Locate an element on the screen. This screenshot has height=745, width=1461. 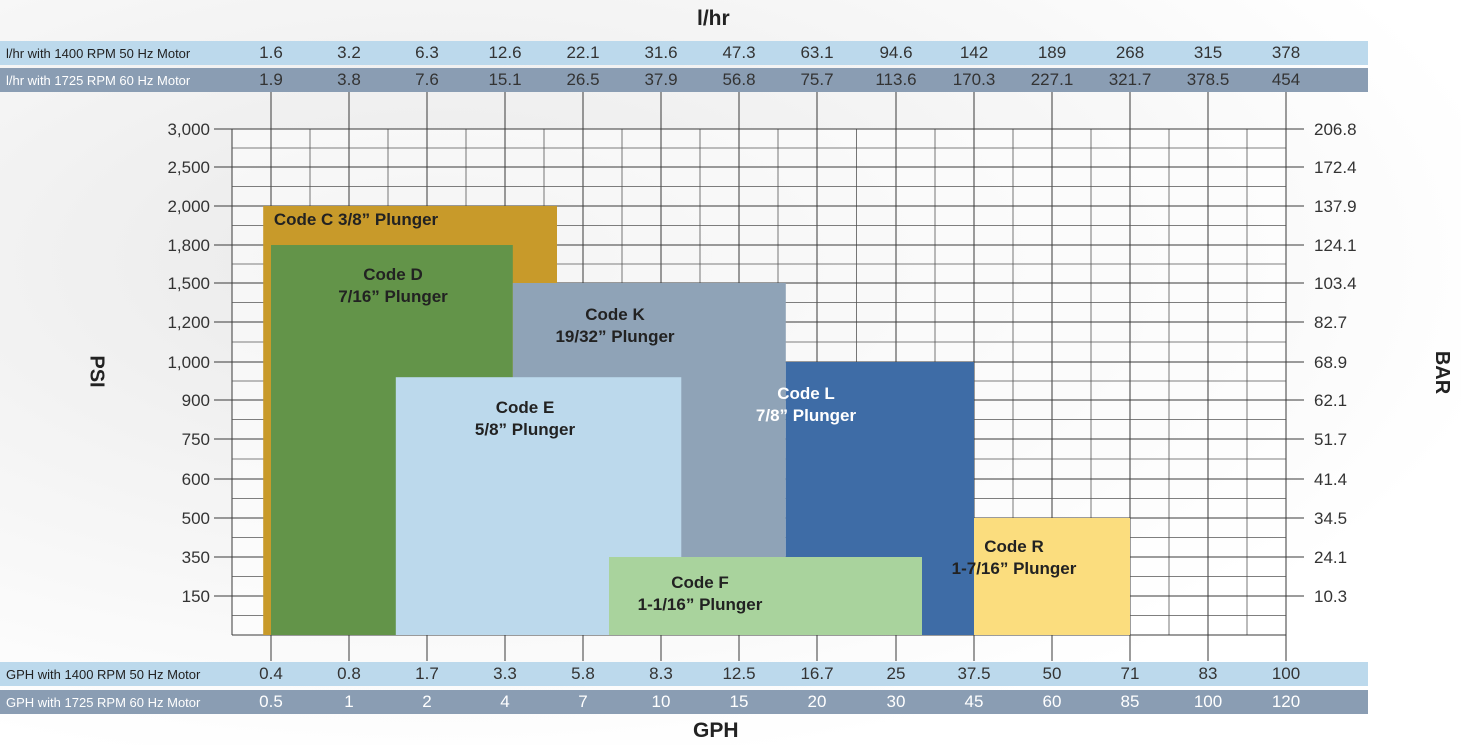
bar-tick-label: 82.7 is located at coordinates (1330, 322).